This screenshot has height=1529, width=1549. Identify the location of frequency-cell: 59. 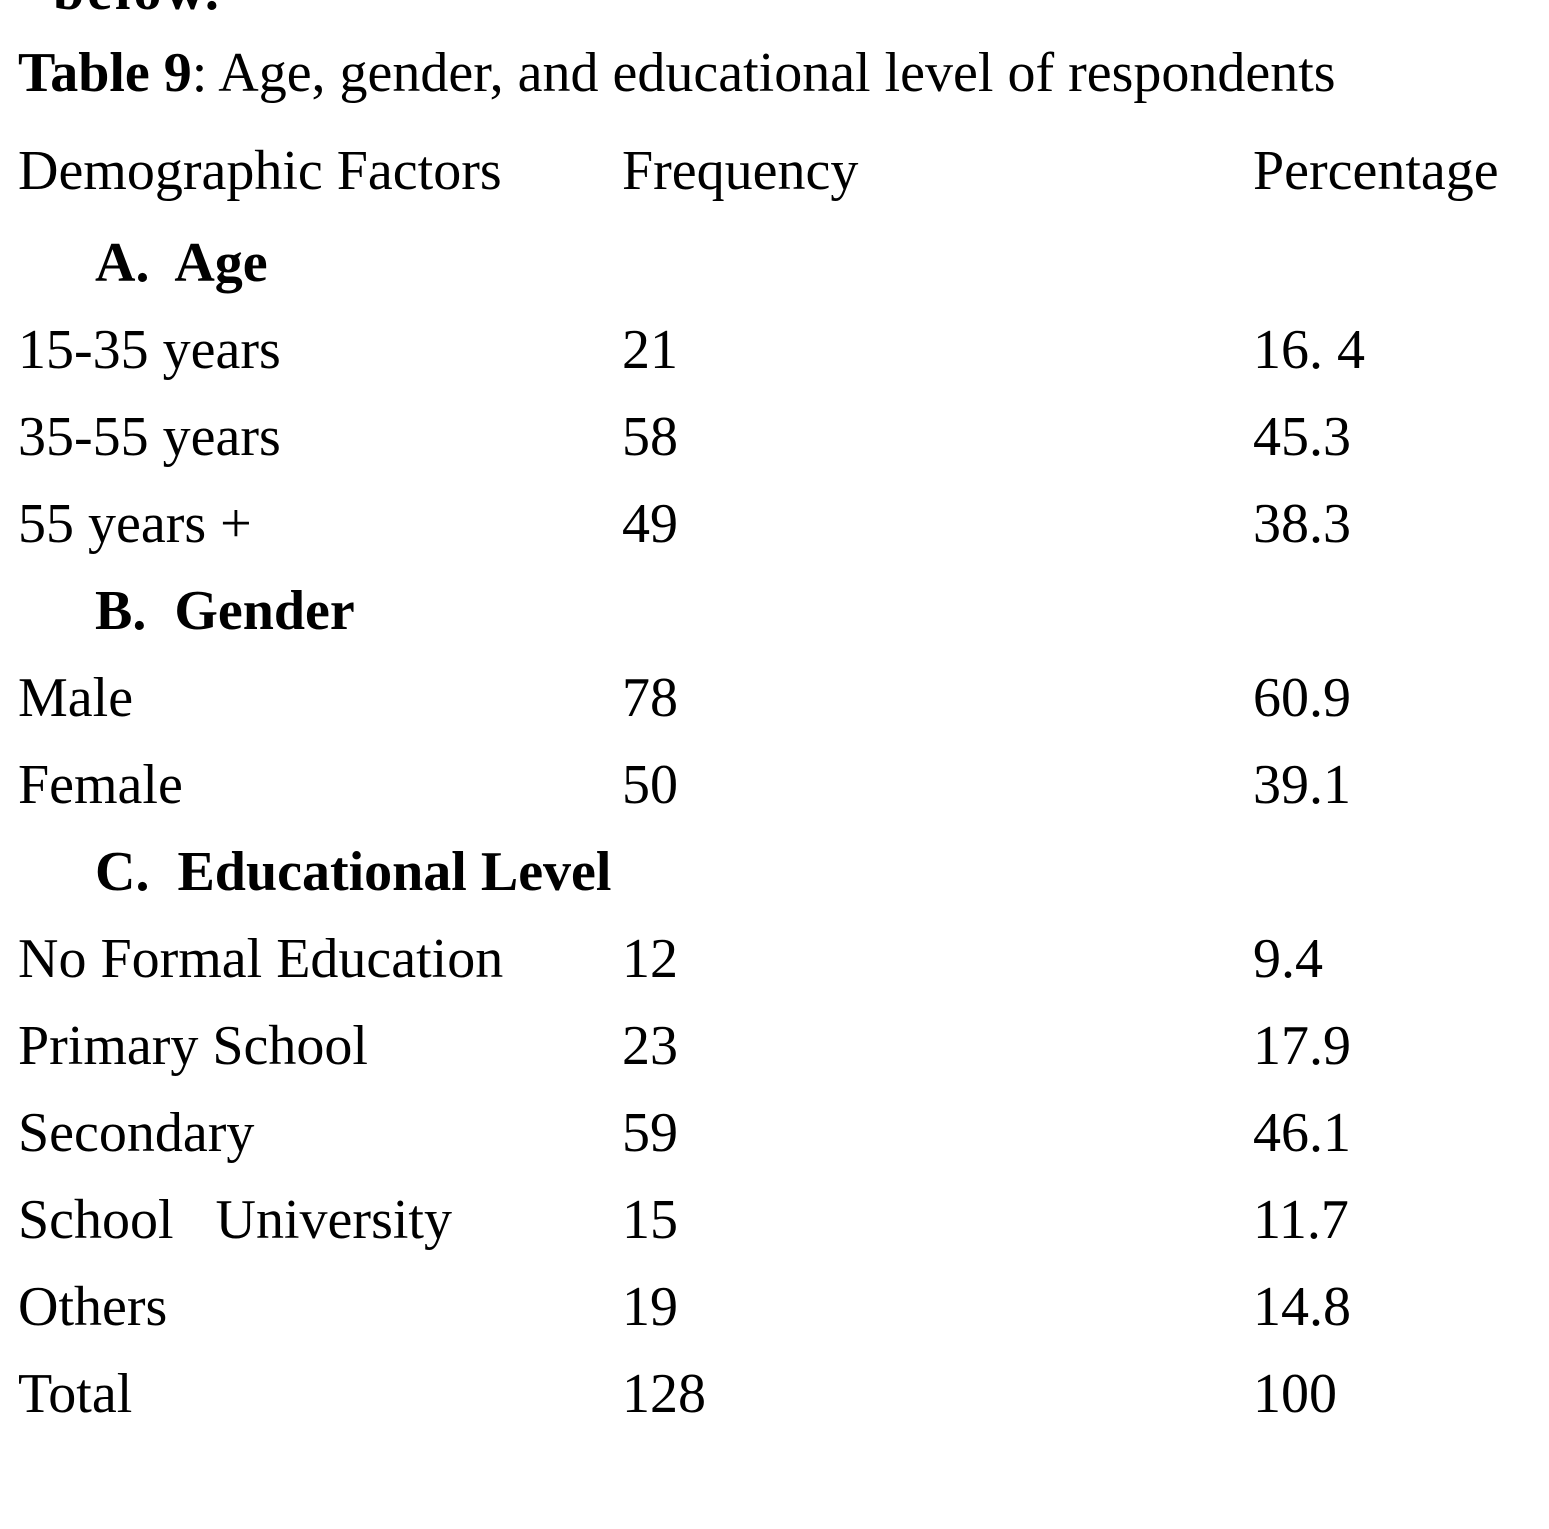
(650, 1133).